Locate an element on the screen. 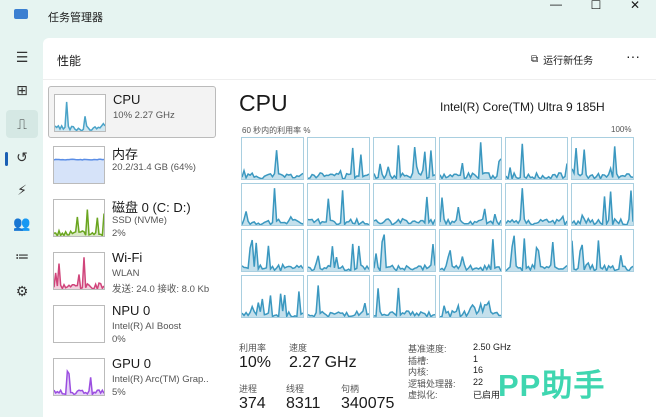  item-detail-2: 5% is located at coordinates (119, 392).